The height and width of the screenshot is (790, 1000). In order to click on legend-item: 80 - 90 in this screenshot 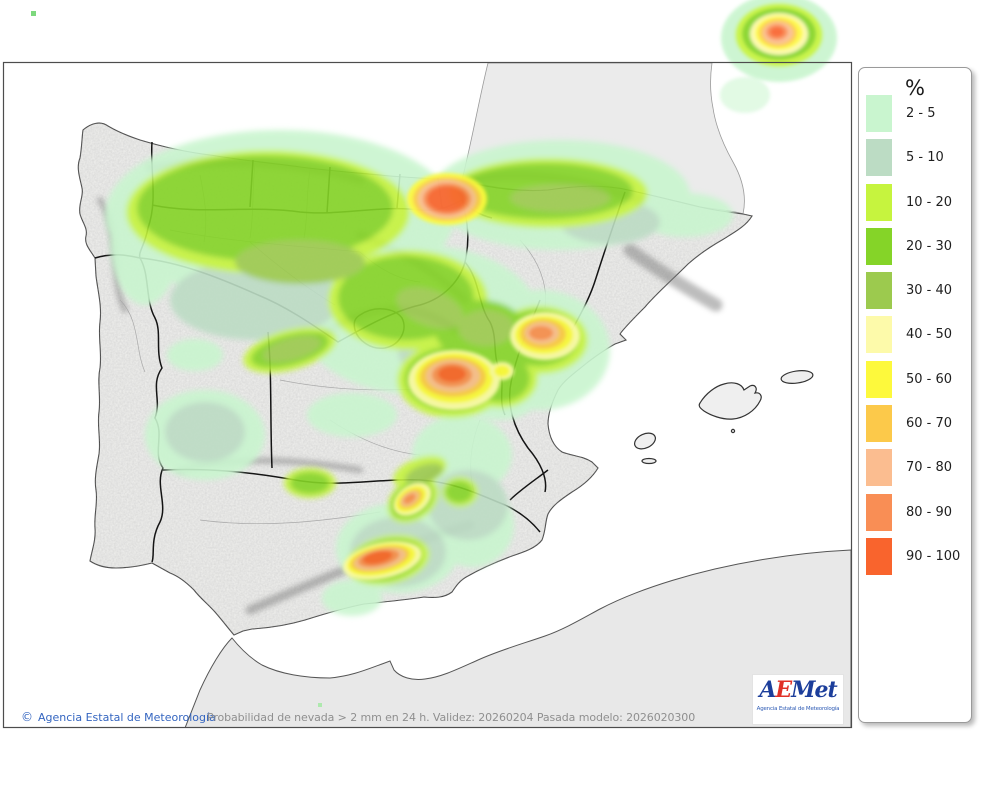, I will do `click(917, 512)`.